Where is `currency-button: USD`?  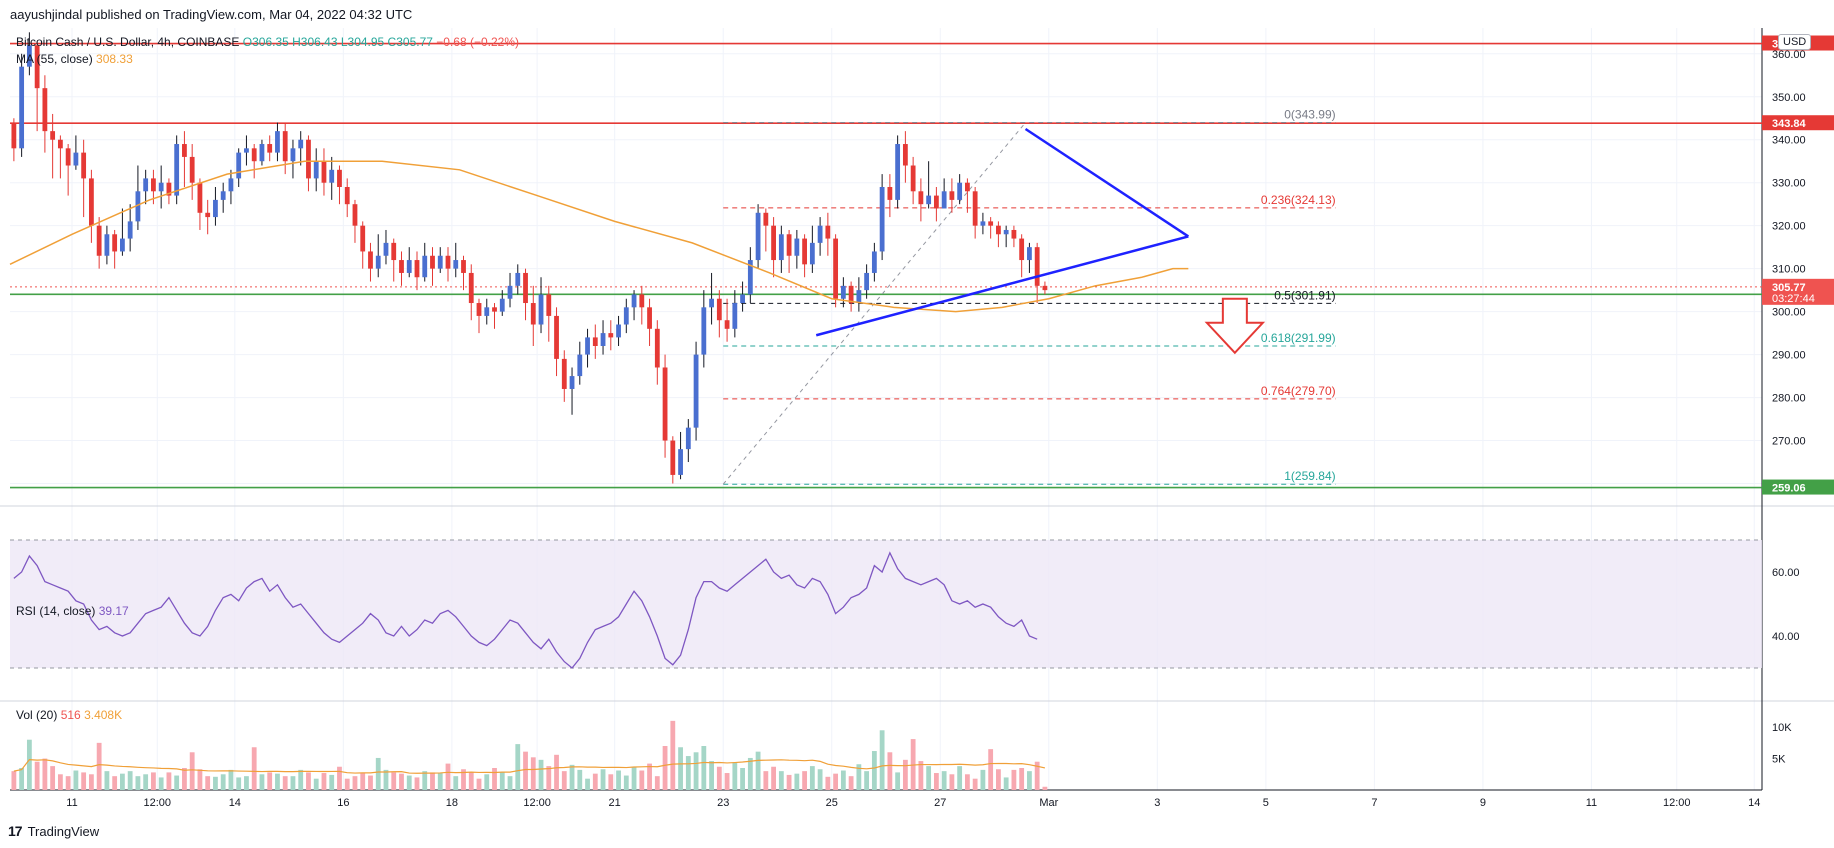
currency-button: USD is located at coordinates (1795, 42).